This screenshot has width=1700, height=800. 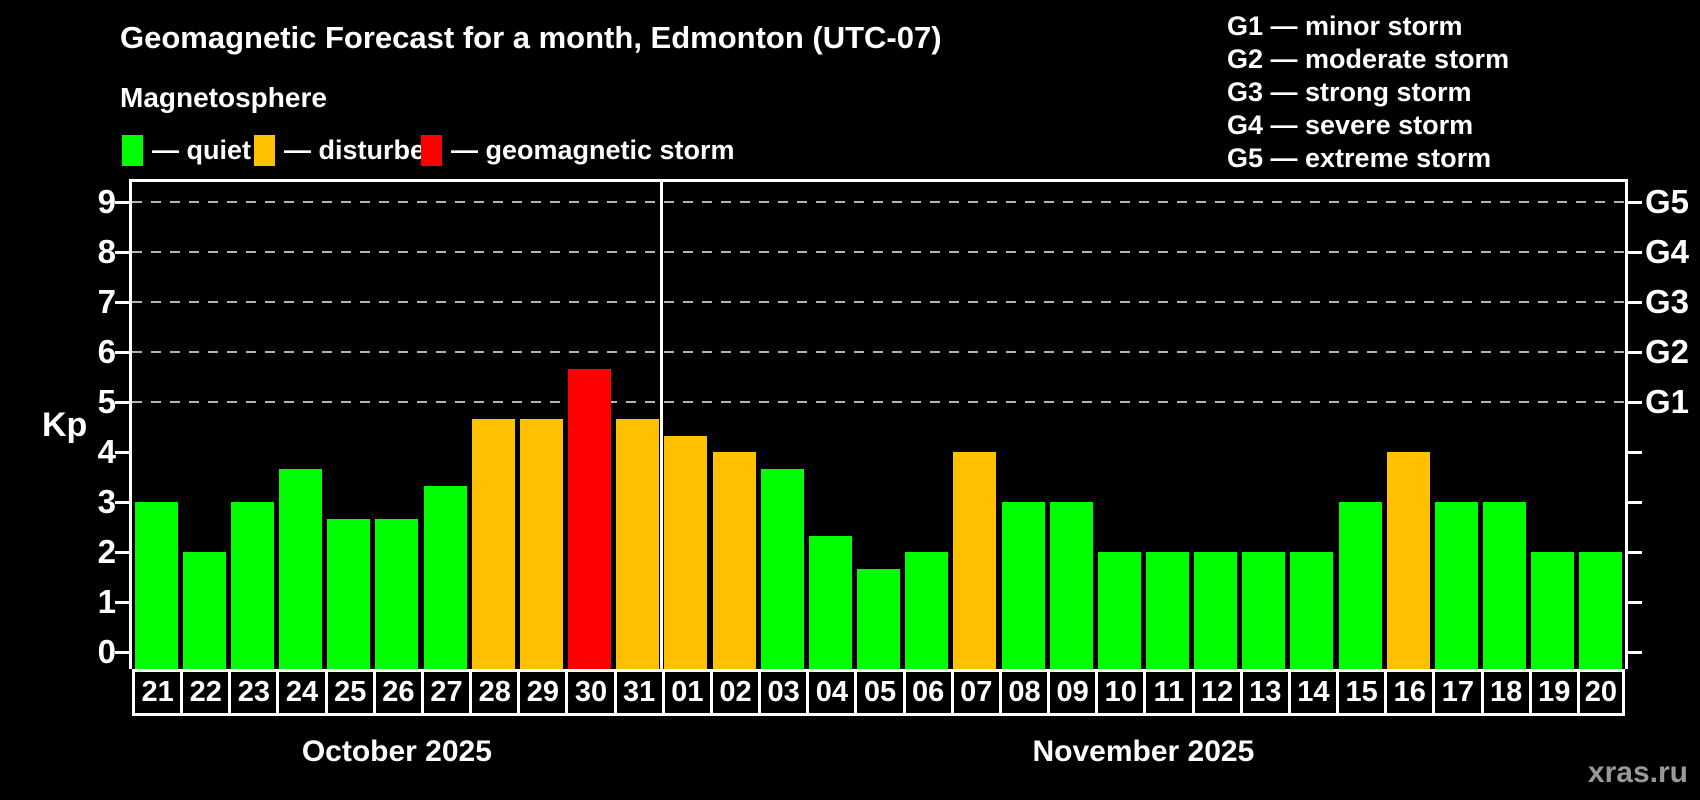 What do you see at coordinates (302, 692) in the screenshot?
I see `date-cell: 24` at bounding box center [302, 692].